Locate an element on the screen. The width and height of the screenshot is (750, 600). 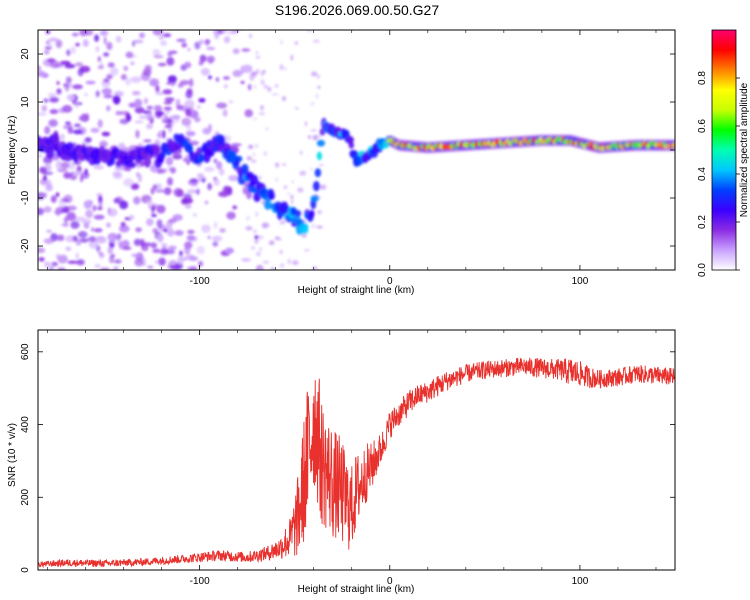
spectrogram-xtick-label: -100 is located at coordinates (200, 281).